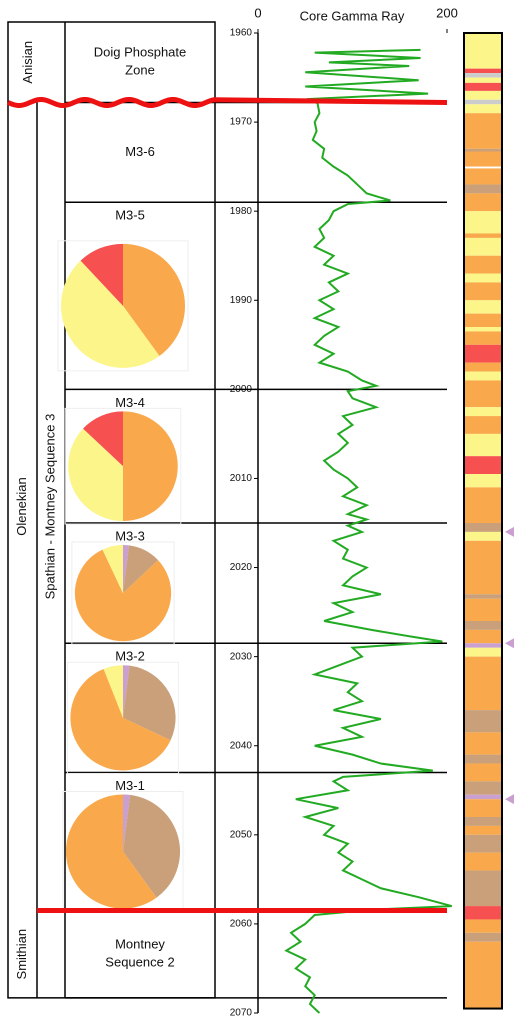 The width and height of the screenshot is (515, 1025). What do you see at coordinates (140, 70) in the screenshot?
I see `unit-label: Zone` at bounding box center [140, 70].